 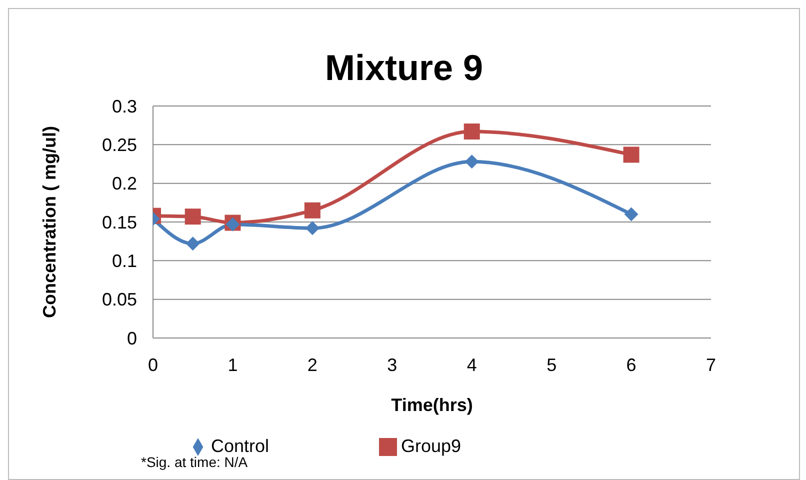 What do you see at coordinates (431, 446) in the screenshot?
I see `legend-label: Group9` at bounding box center [431, 446].